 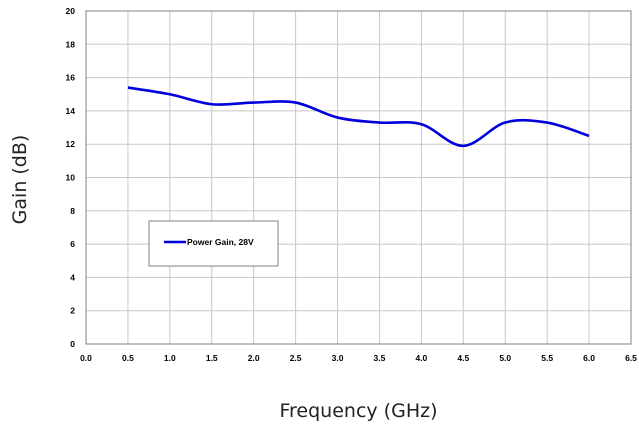 I want to click on series-line, so click(x=358, y=117).